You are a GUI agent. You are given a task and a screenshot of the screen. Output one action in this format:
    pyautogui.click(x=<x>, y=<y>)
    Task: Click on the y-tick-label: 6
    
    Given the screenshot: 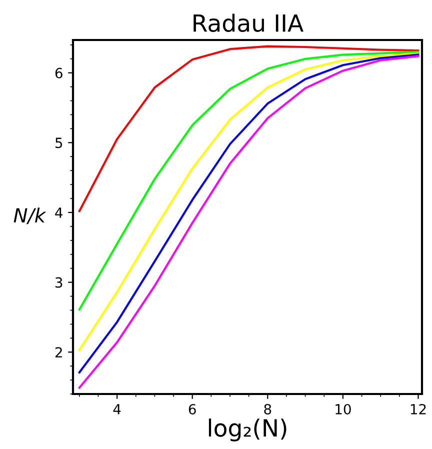 What is the action you would take?
    pyautogui.click(x=58, y=73)
    